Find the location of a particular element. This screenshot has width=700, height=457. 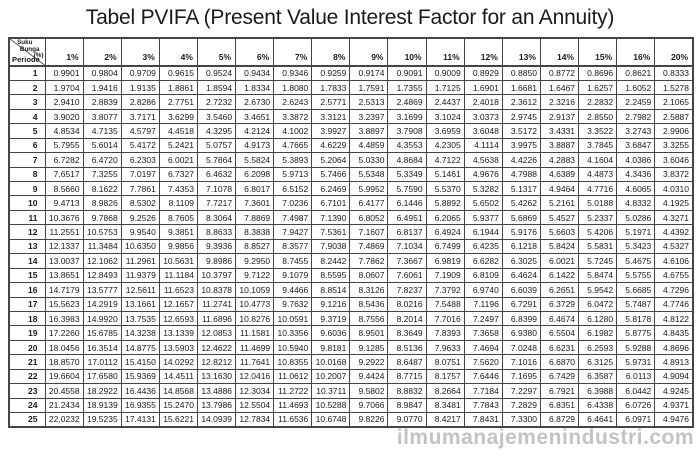

rate-column-header: 14% is located at coordinates (559, 52).